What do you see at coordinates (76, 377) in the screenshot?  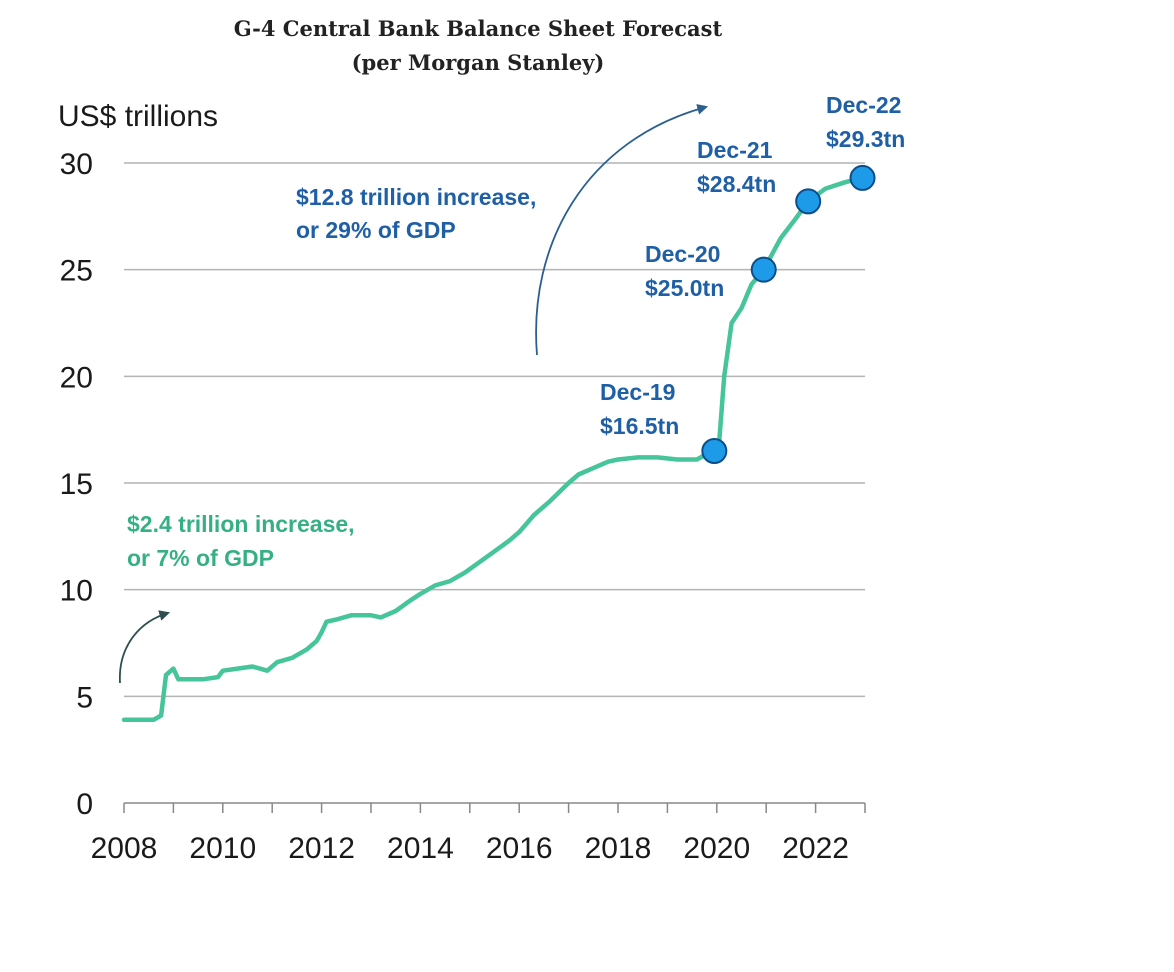 I see `y-tick-label-20: 20` at bounding box center [76, 377].